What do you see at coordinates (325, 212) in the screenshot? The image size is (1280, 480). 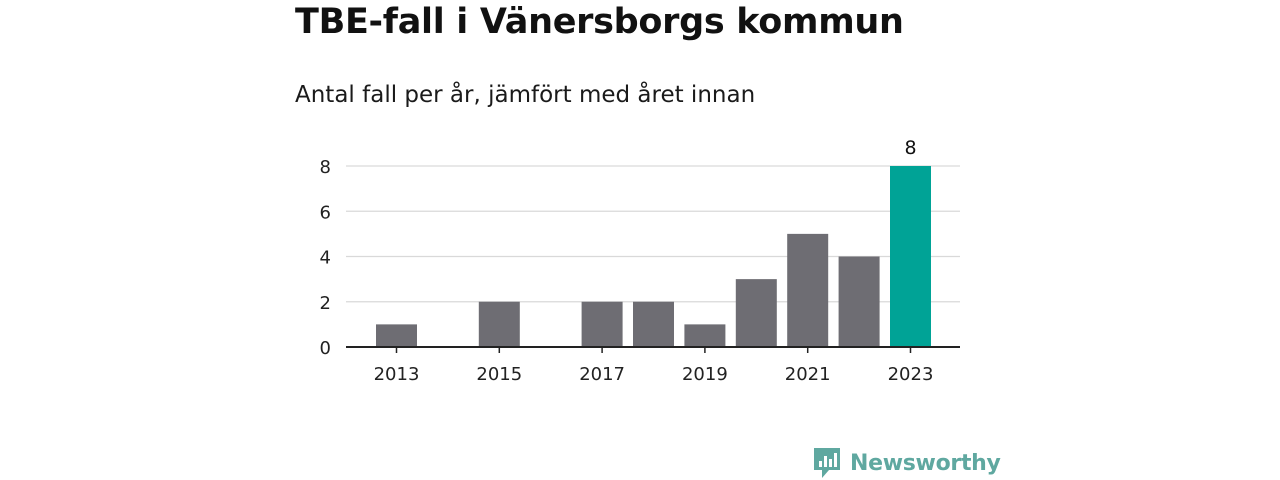 I see `y-tick-label: 6` at bounding box center [325, 212].